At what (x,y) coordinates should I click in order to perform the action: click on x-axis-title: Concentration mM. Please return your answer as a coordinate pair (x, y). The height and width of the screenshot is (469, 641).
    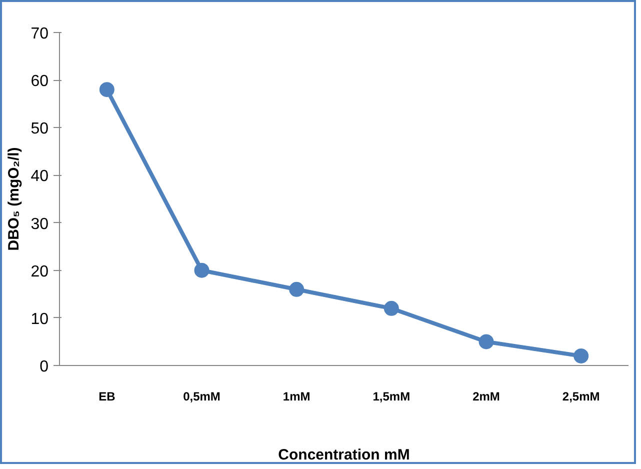
    Looking at the image, I should click on (344, 455).